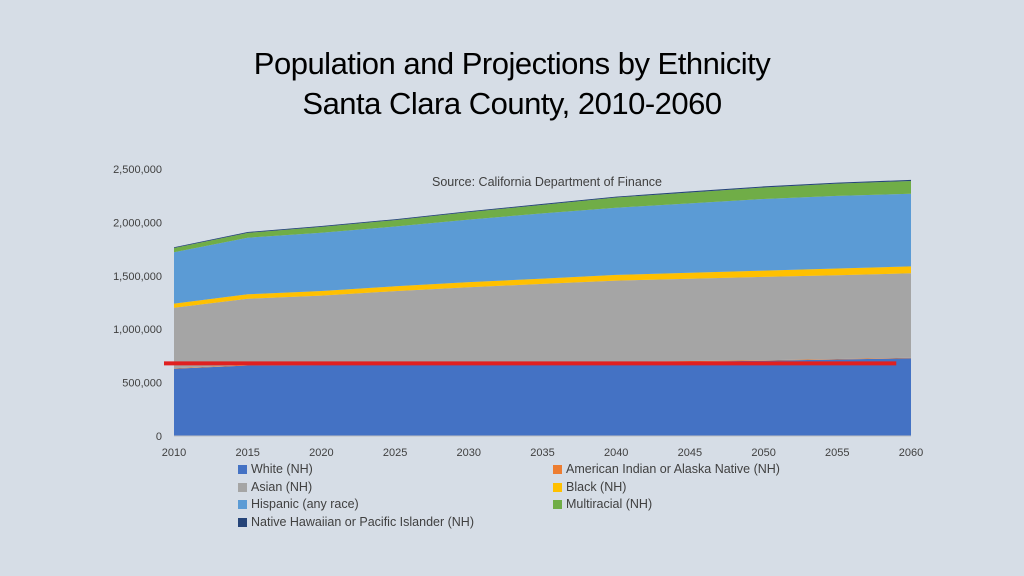 This screenshot has width=1024, height=576. Describe the element at coordinates (542, 453) in the screenshot. I see `x-tick-label: 2035` at that location.